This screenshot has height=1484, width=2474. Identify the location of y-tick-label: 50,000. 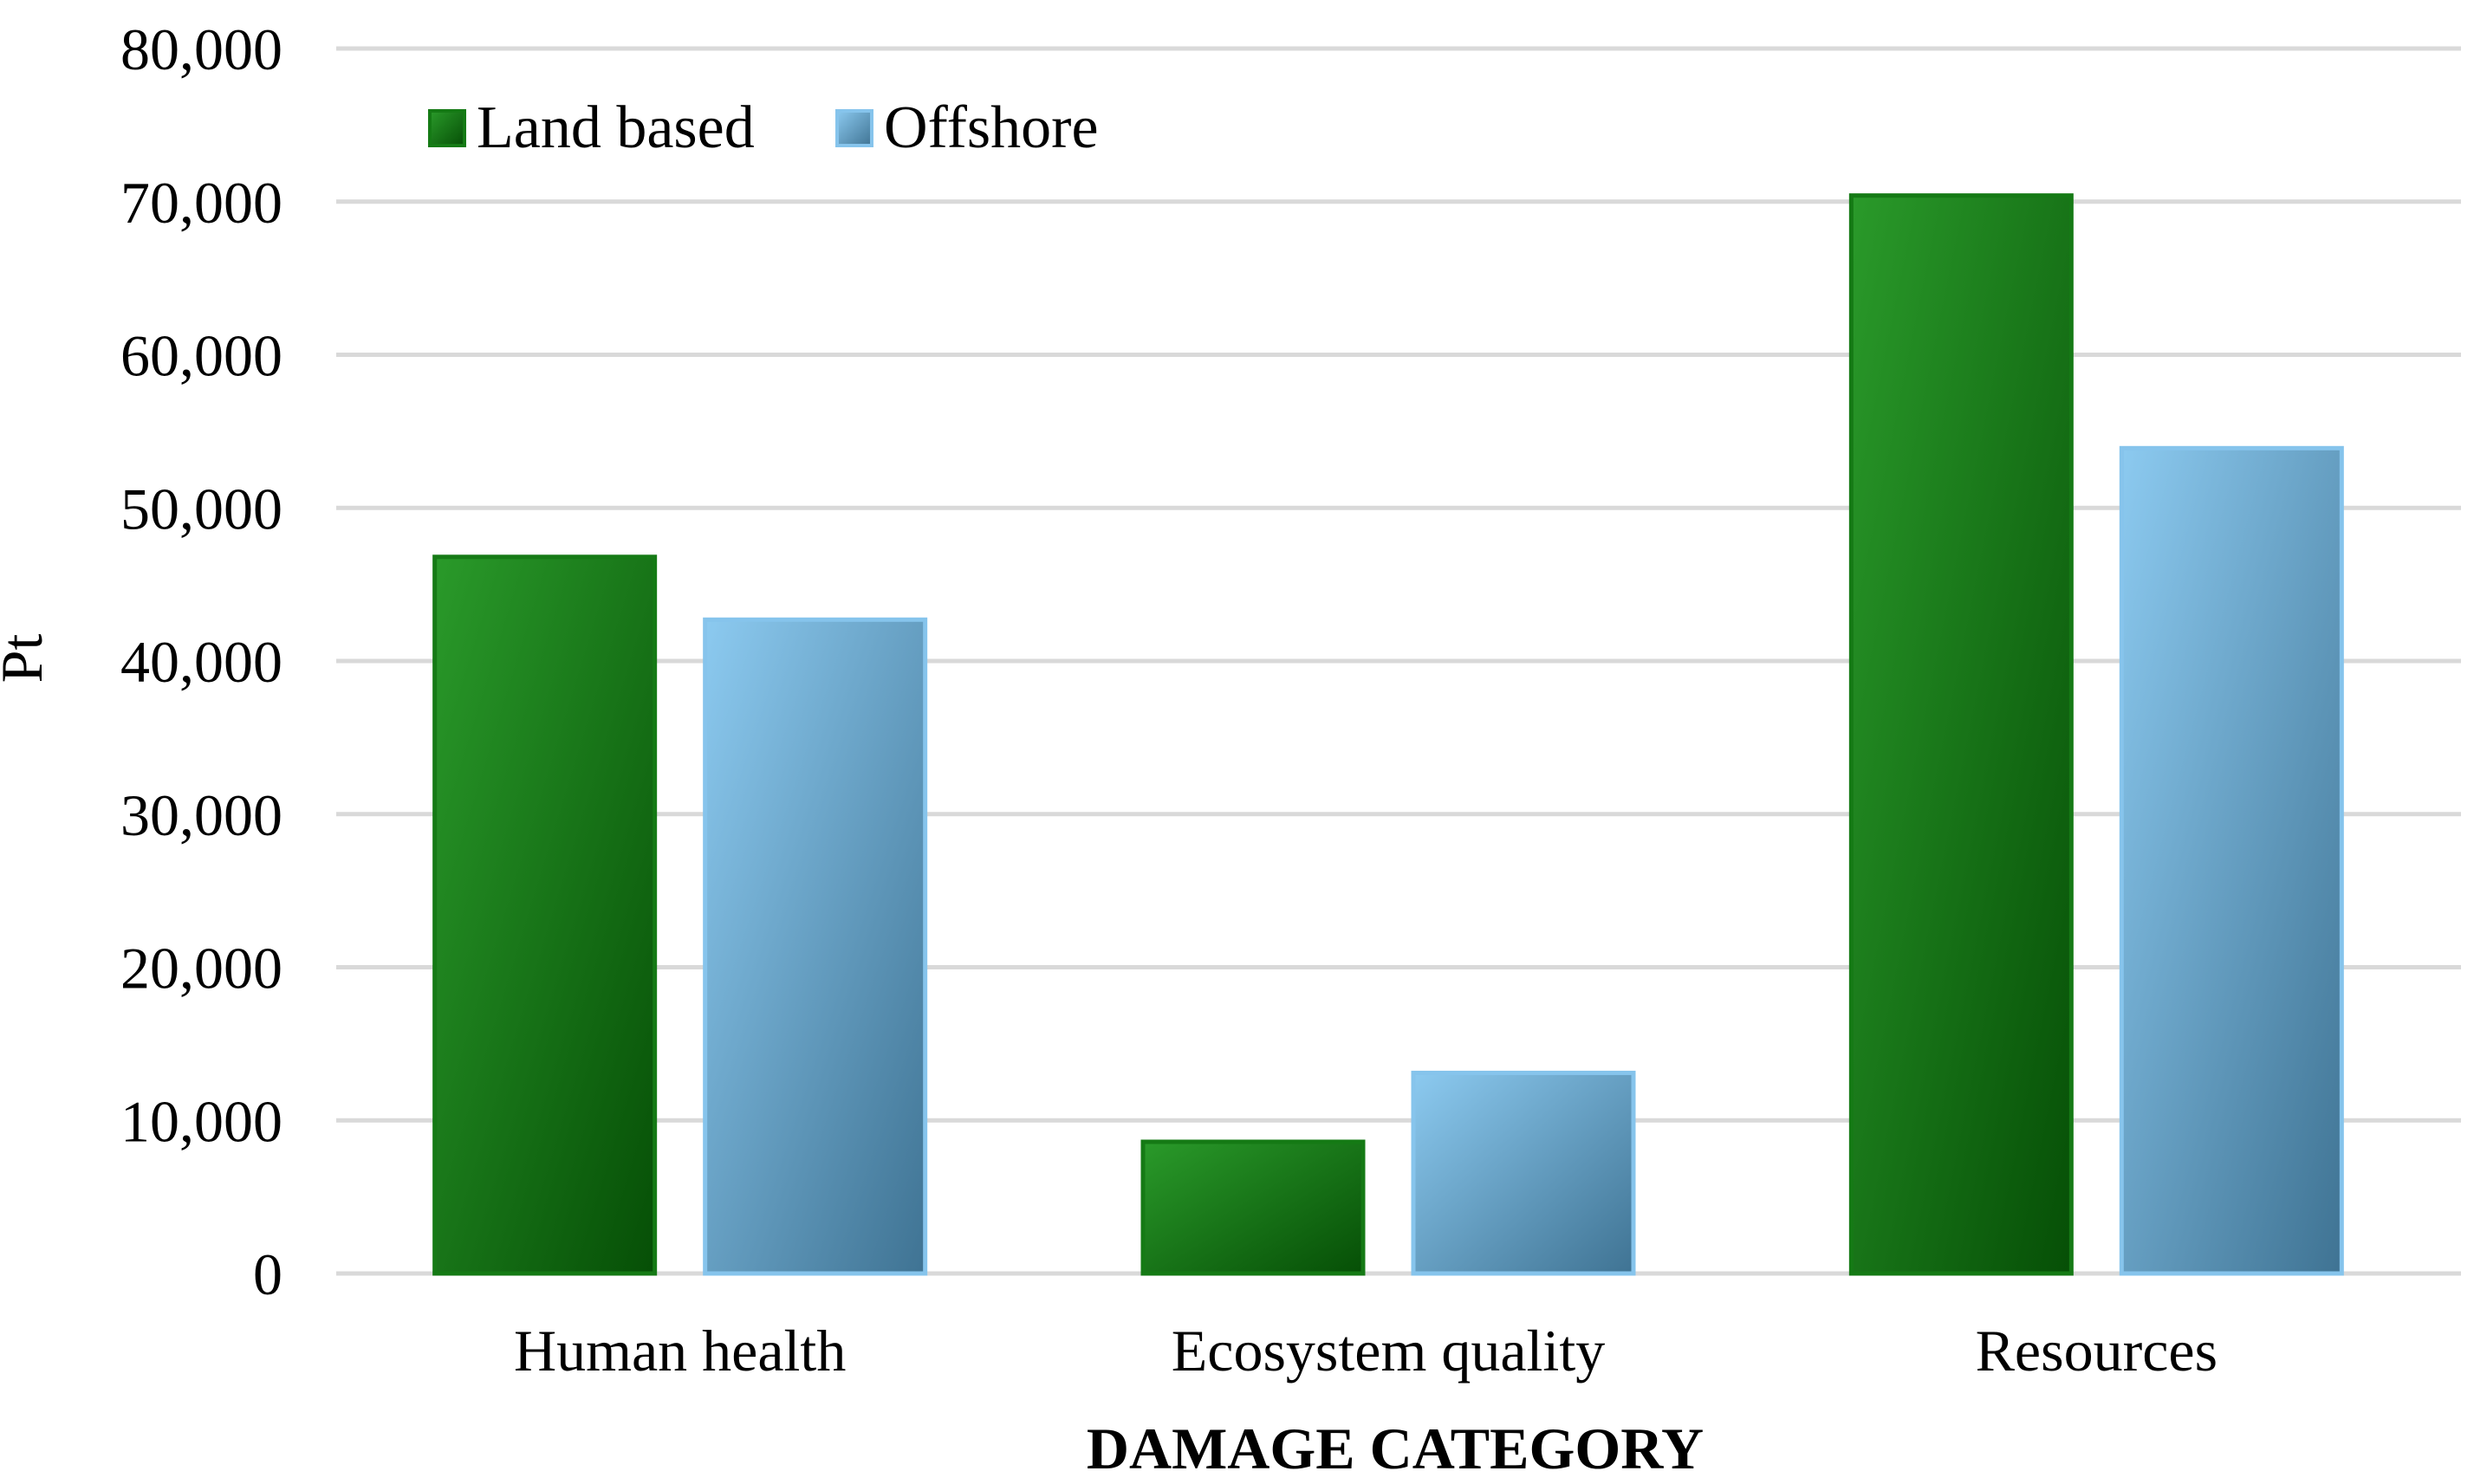
(201, 508).